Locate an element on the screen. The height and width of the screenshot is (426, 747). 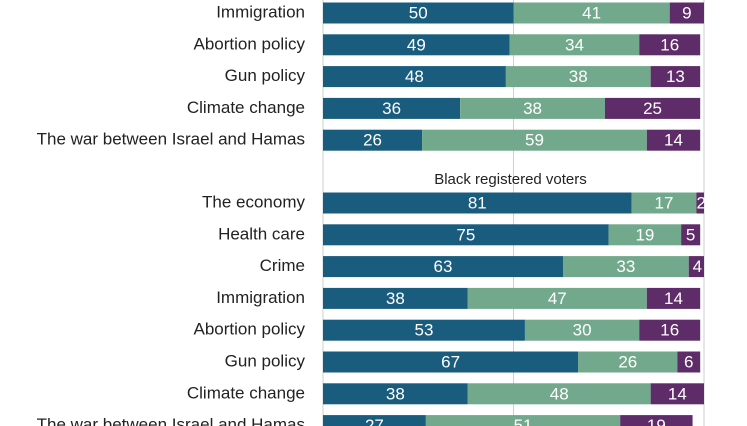
data-label: 50 is located at coordinates (418, 12).